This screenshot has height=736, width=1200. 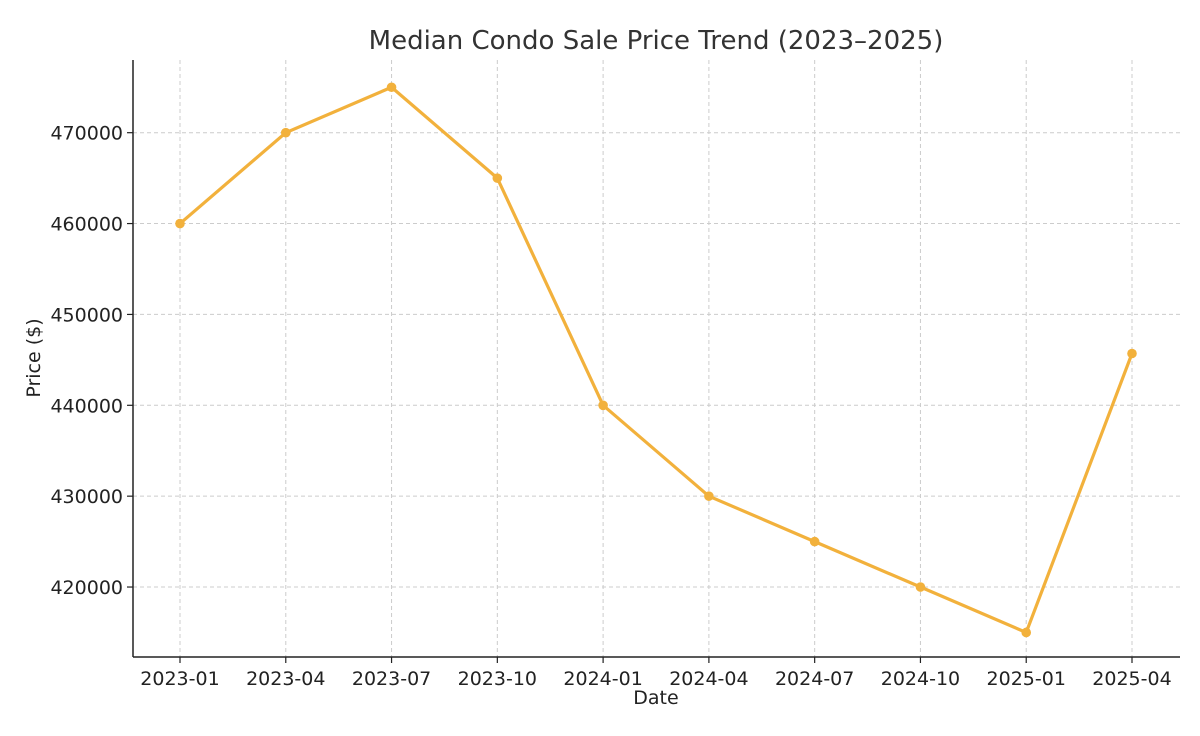 I want to click on x-tick-label: 2025-04, so click(x=1131, y=679).